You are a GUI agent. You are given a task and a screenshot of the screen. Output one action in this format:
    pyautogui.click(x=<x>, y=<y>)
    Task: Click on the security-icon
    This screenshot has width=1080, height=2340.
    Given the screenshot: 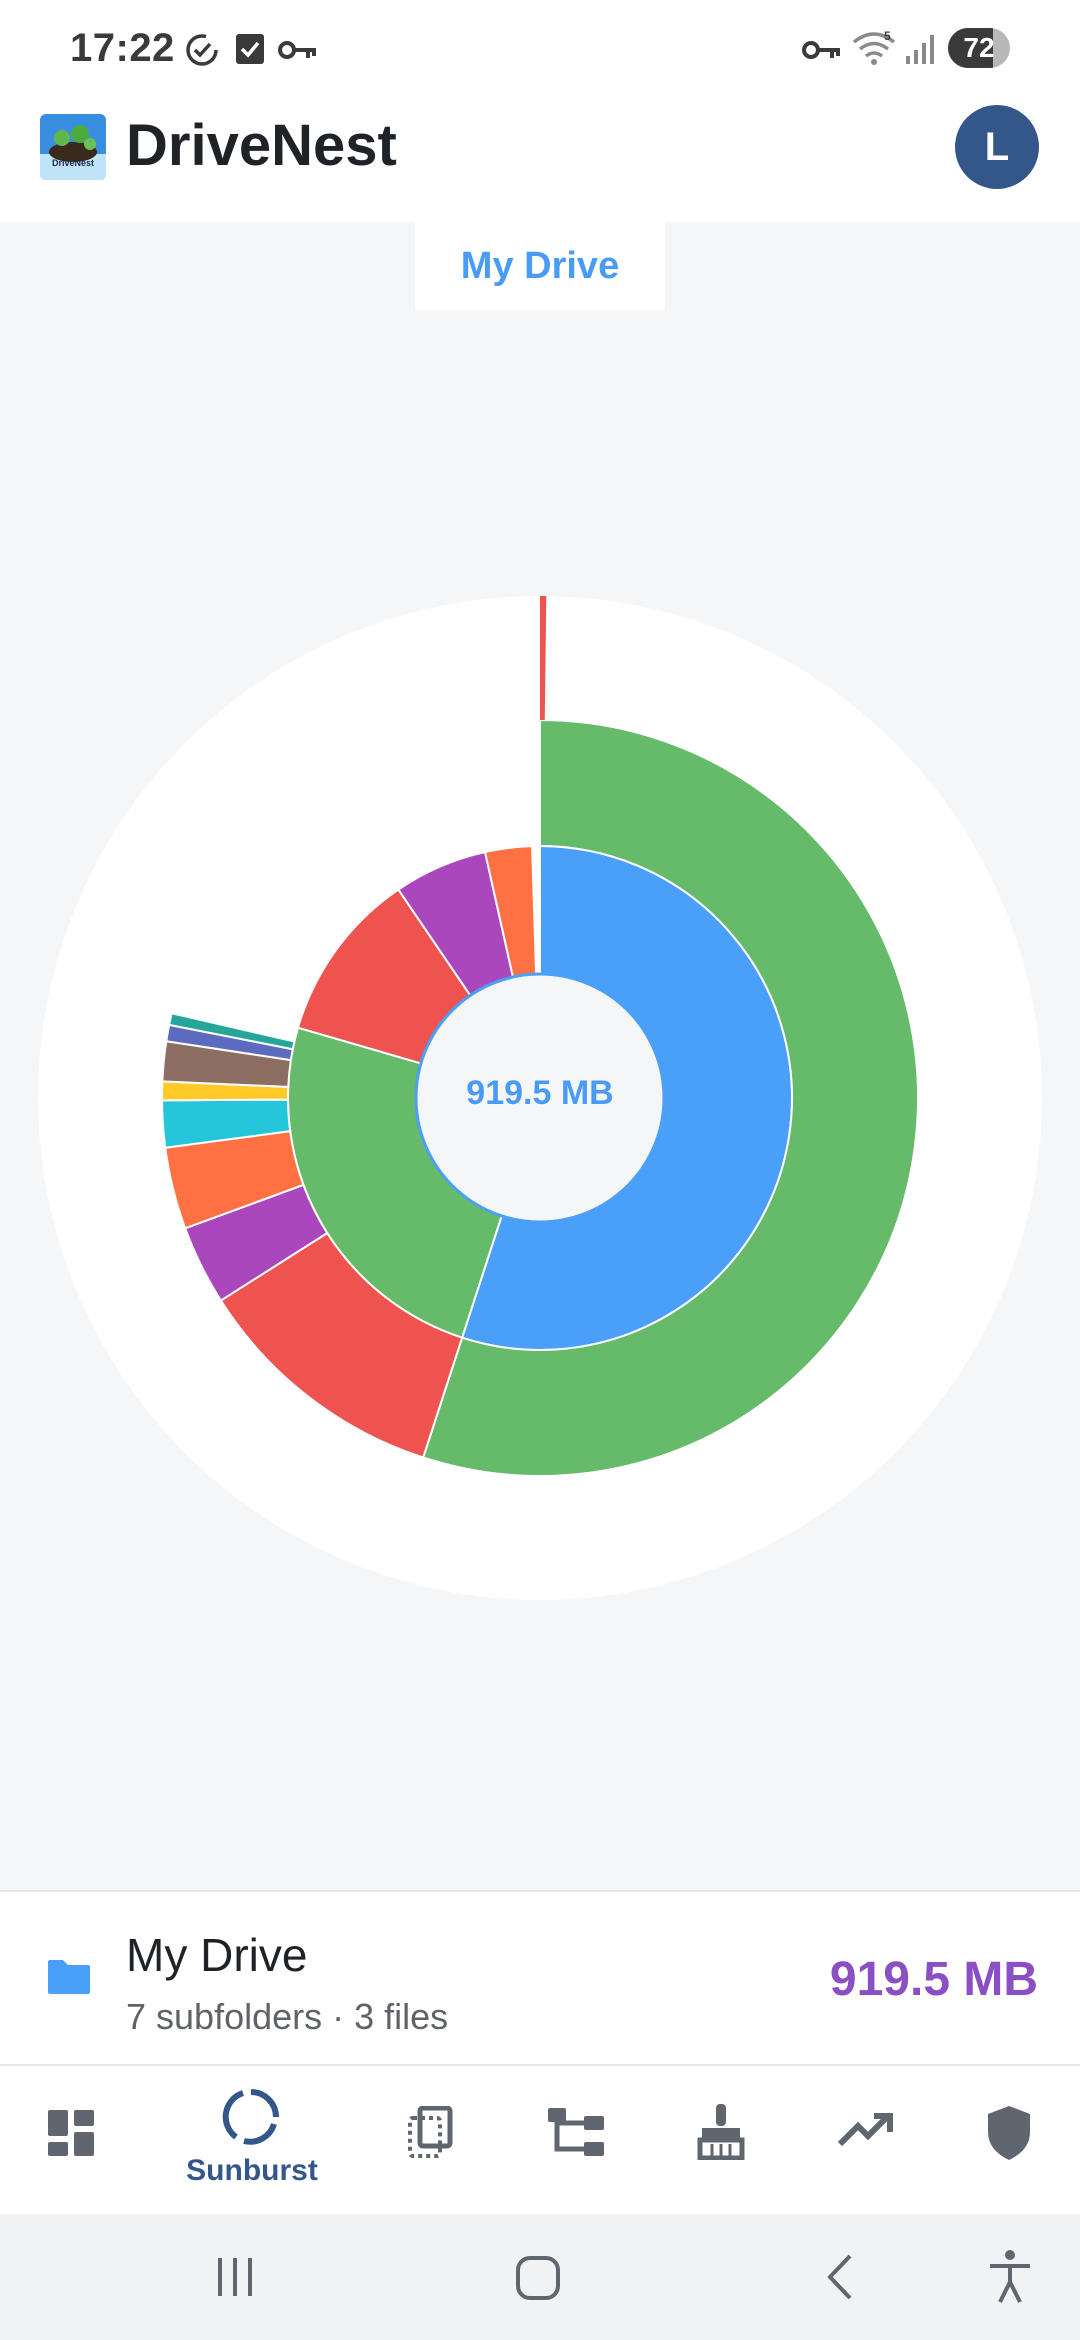 What is the action you would take?
    pyautogui.click(x=1009, y=2133)
    